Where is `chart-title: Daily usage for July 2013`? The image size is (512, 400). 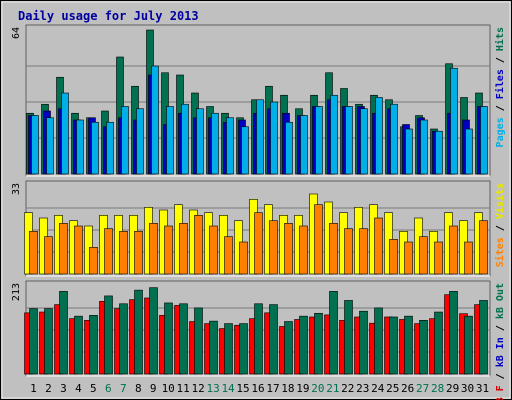 chart-title: Daily usage for July 2013 is located at coordinates (108, 16).